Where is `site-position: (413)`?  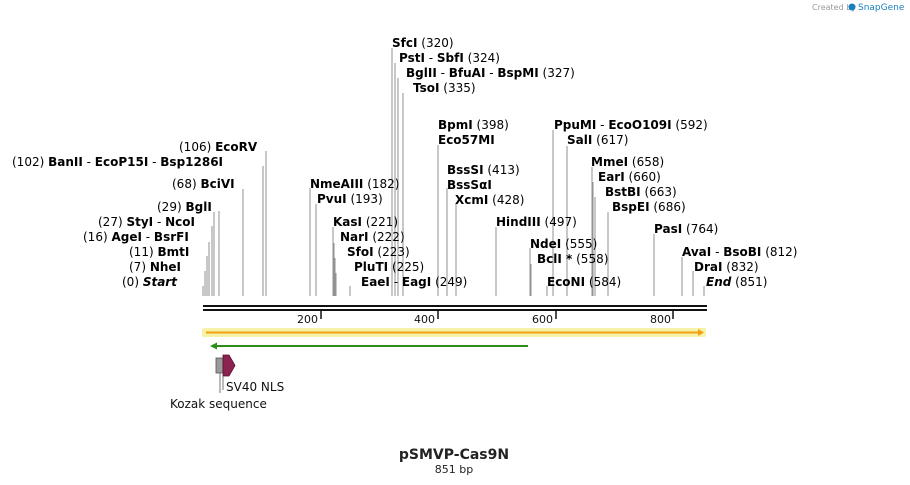 site-position: (413) is located at coordinates (503, 170).